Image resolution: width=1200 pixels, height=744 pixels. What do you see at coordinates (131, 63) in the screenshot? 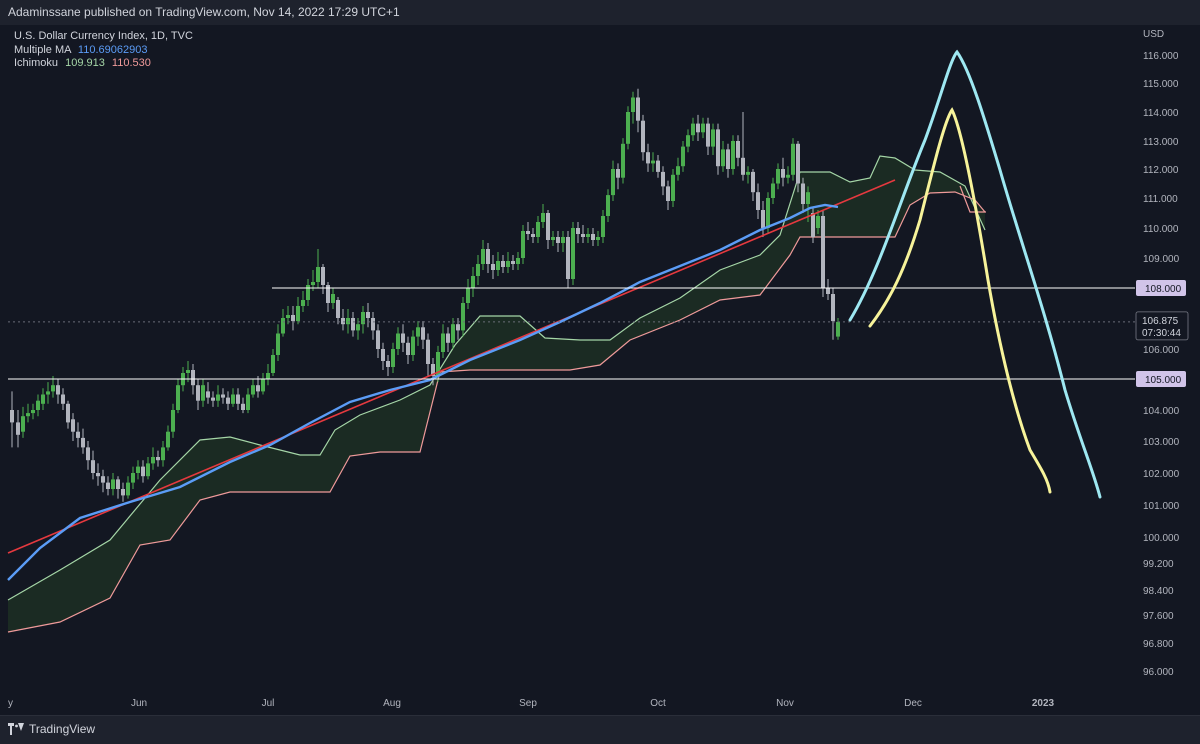
I see `ichimoku-value-2: 110.530` at bounding box center [131, 63].